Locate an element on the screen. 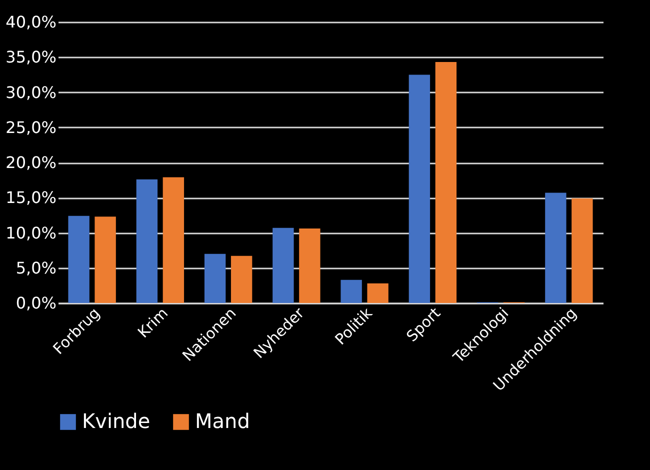 Image resolution: width=650 pixels, height=470 pixels. y-tick-label: 30,0% is located at coordinates (31, 92).